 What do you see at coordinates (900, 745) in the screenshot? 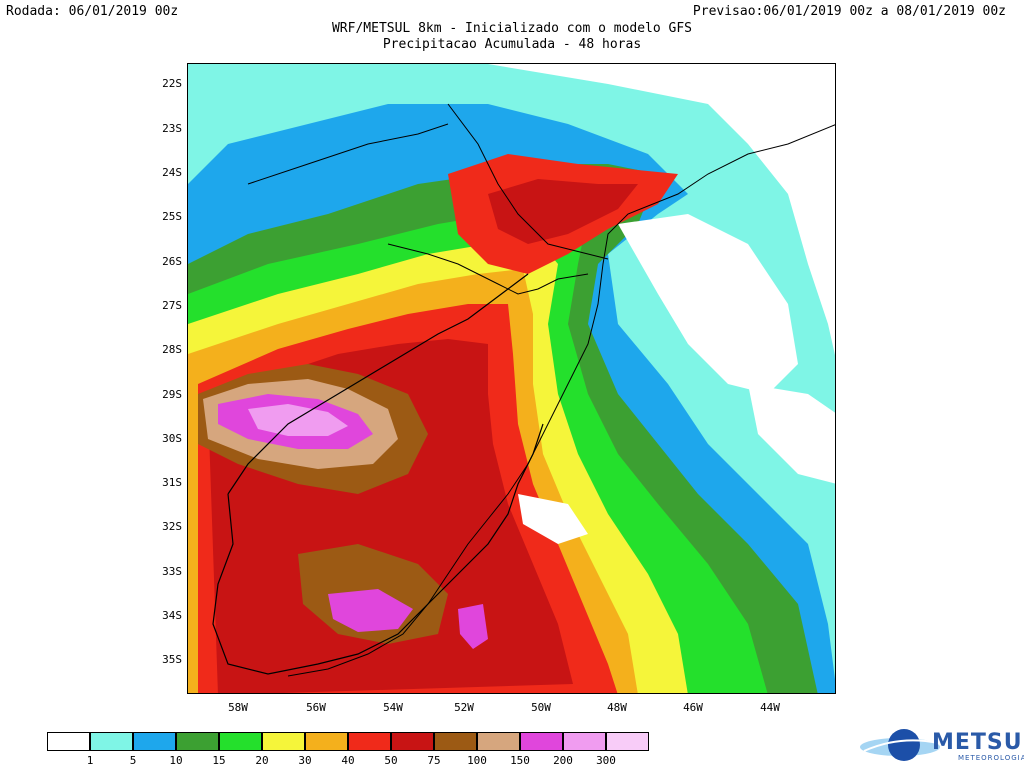
I see `metsul-logo-icon` at bounding box center [900, 745].